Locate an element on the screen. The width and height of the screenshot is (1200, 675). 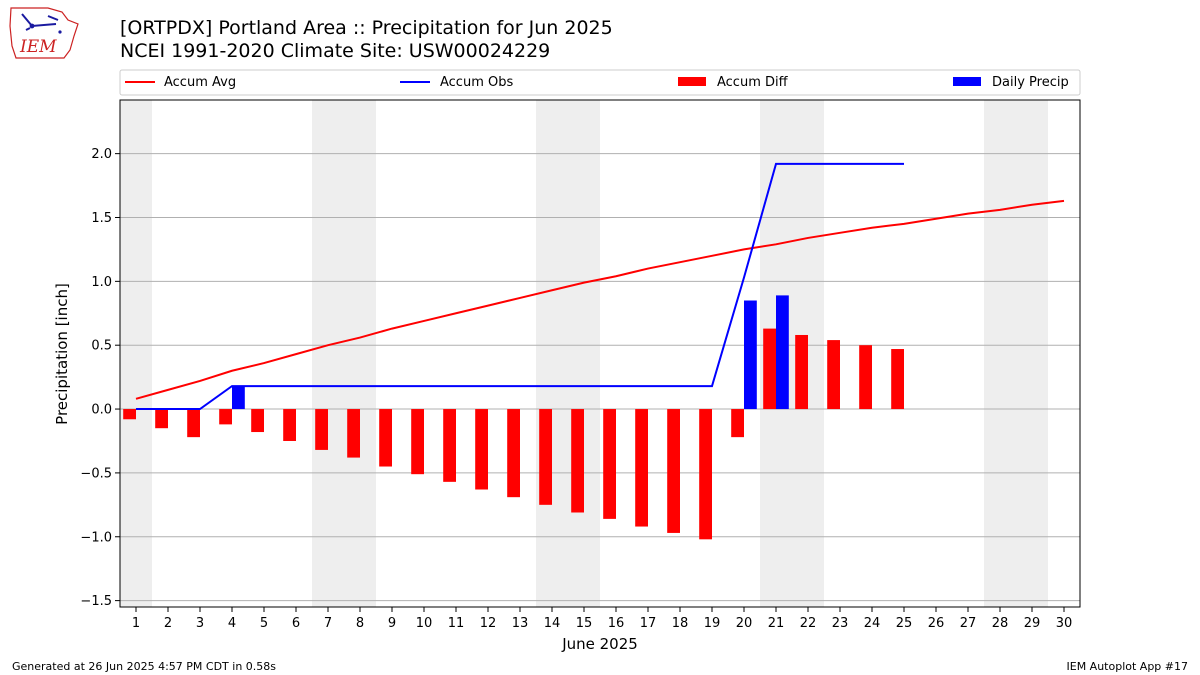
legend-label-accum-obs: Accum Obs is located at coordinates (476, 82).